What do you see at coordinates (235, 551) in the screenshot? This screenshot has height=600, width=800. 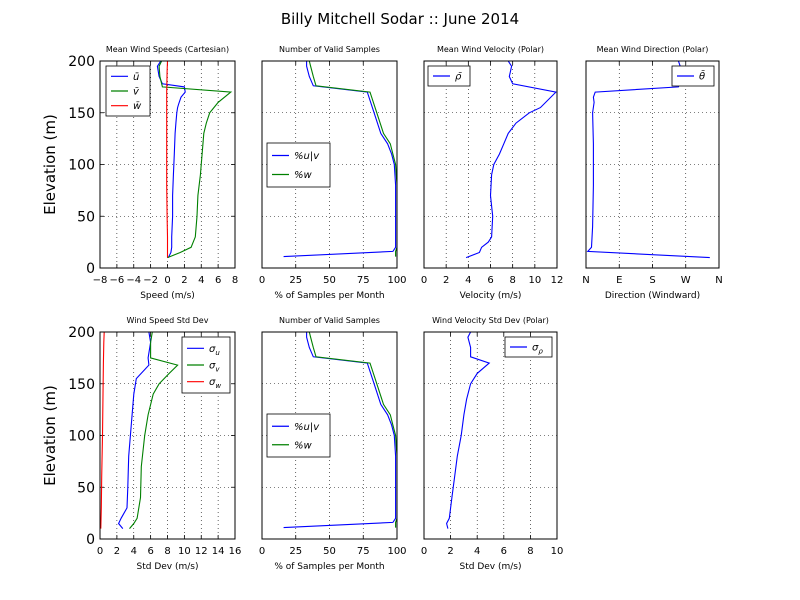 I see `x-tick-label: 16` at bounding box center [235, 551].